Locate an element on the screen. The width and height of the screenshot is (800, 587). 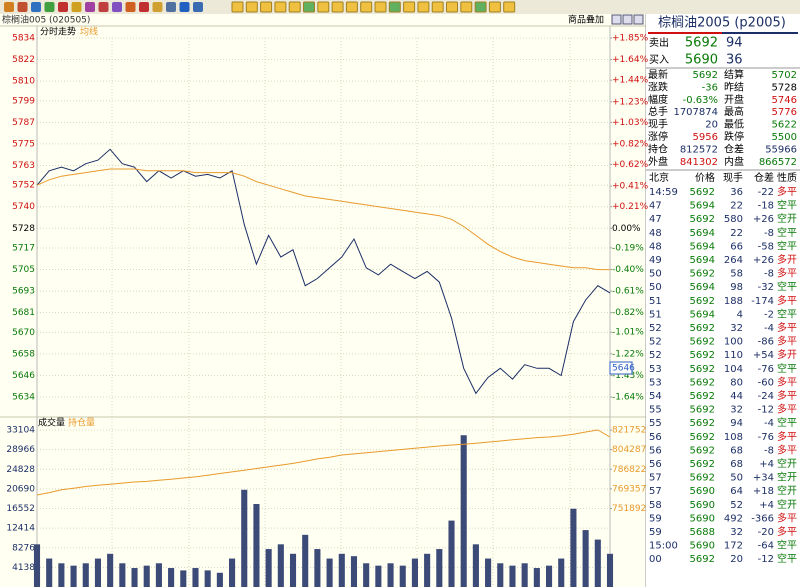
tick-cell: 55 is located at coordinates (655, 410).